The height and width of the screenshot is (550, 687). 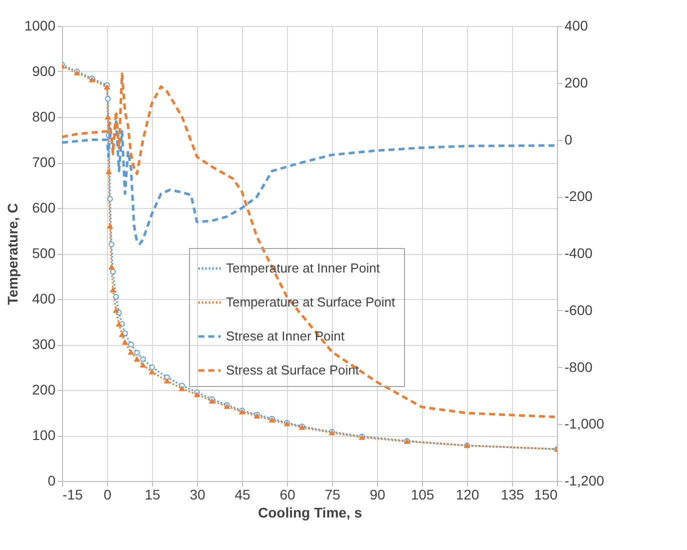 What do you see at coordinates (578, 253) in the screenshot?
I see `y2-tick-label: -400` at bounding box center [578, 253].